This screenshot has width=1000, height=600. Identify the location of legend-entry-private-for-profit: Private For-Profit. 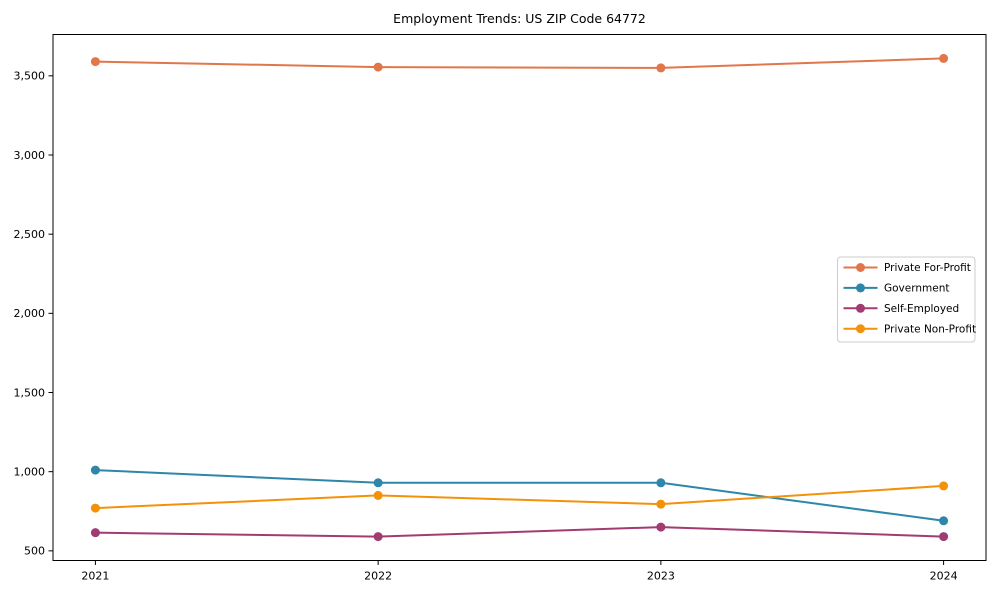
(907, 268).